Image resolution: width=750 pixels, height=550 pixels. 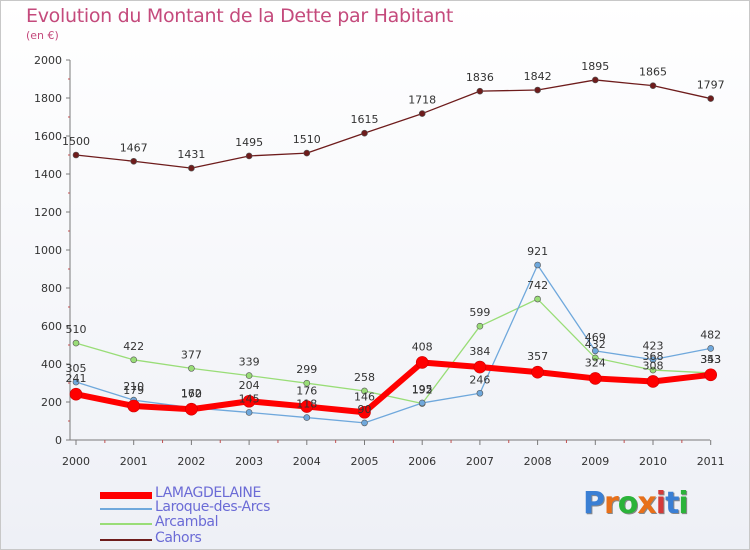 What do you see at coordinates (48, 60) in the screenshot?
I see `y-tick-label: 2000` at bounding box center [48, 60].